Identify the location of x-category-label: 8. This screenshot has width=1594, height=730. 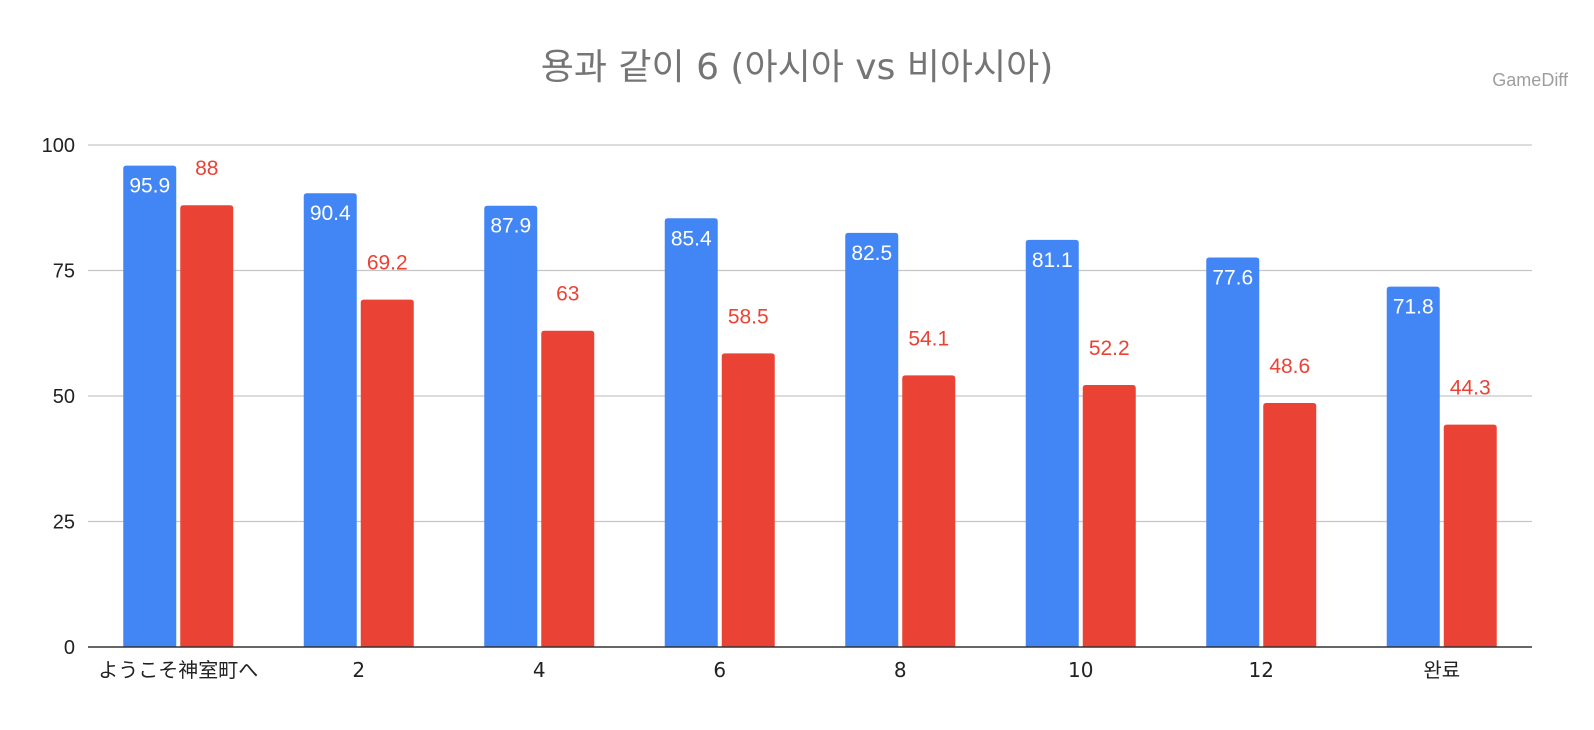
(900, 670).